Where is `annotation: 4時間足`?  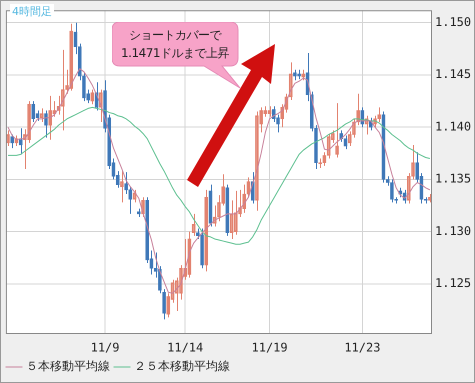
annotation: 4時間足 is located at coordinates (32, 11).